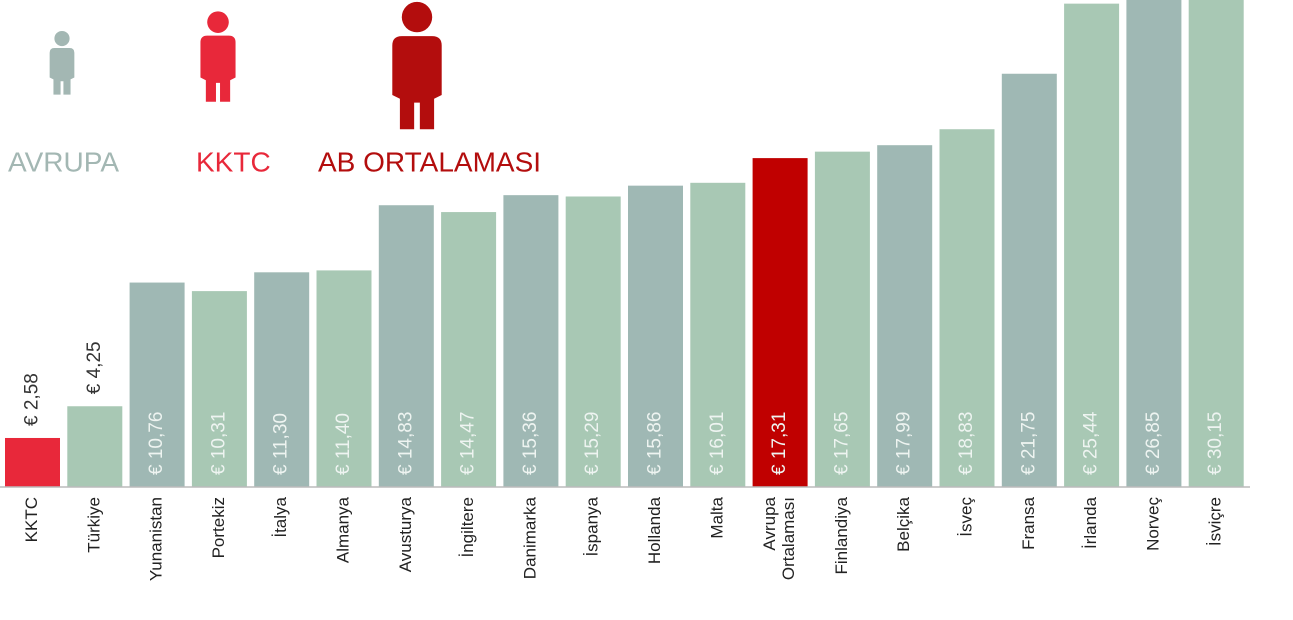  I want to click on value-label: € 11,30, so click(281, 444).